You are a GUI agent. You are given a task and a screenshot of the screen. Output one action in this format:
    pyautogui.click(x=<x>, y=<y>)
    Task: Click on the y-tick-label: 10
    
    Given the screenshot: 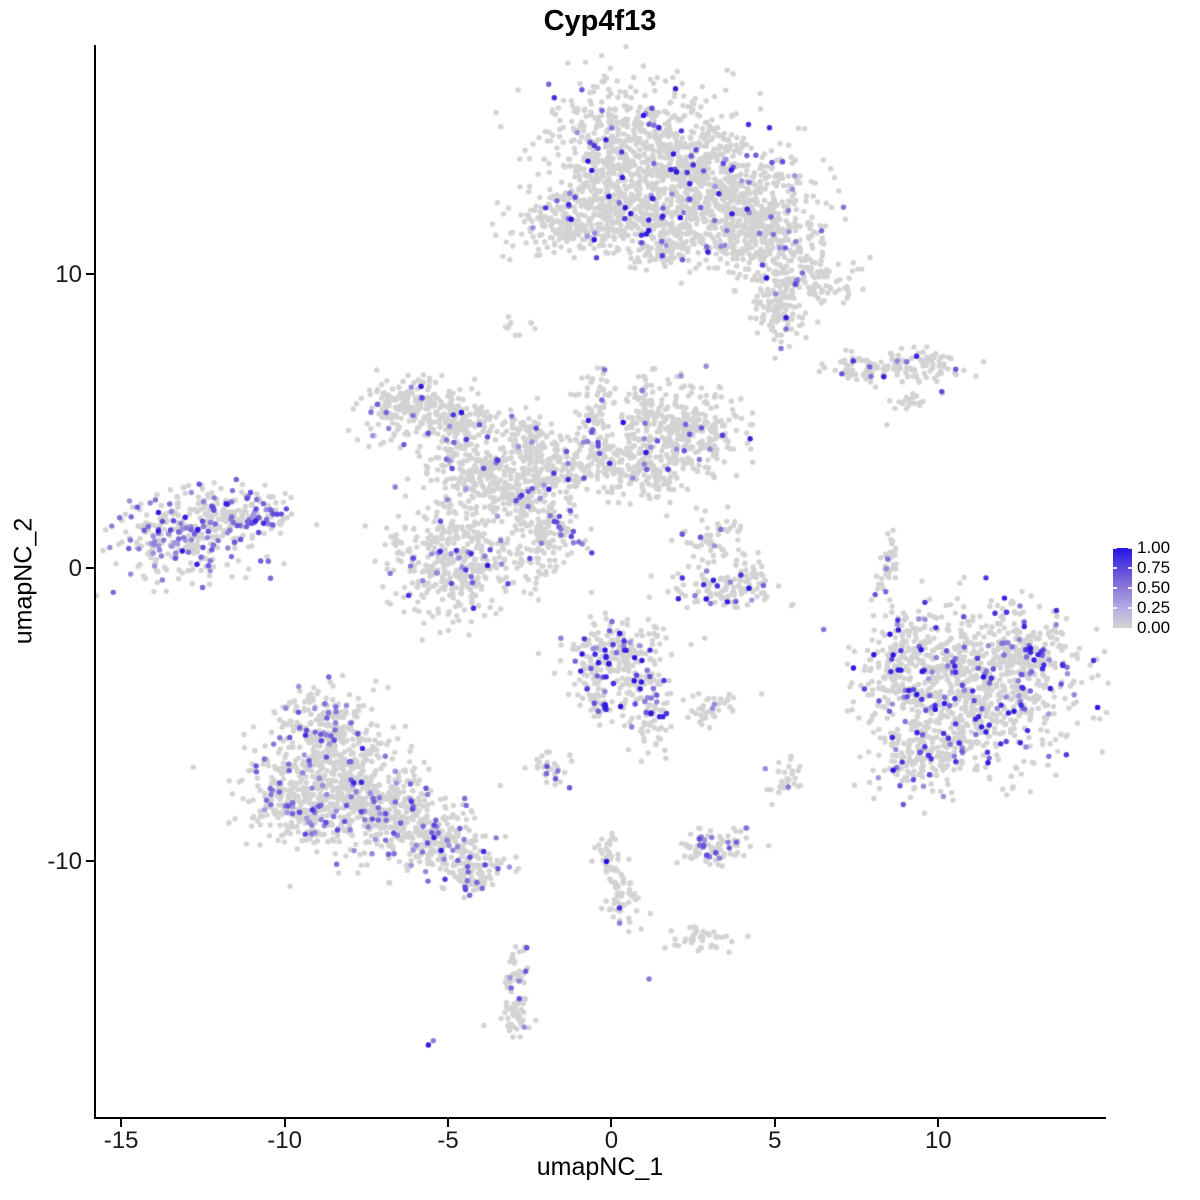 What is the action you would take?
    pyautogui.click(x=68, y=275)
    